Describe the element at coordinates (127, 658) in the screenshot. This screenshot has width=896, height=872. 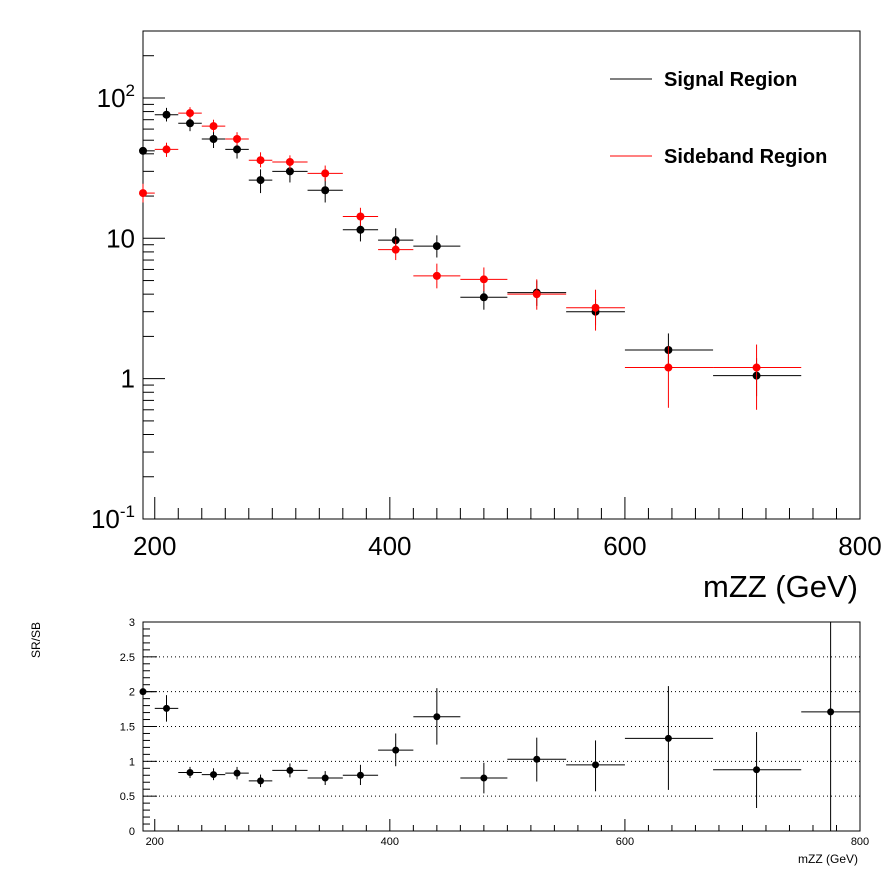
I see `y-tick-label: 2.5` at that location.